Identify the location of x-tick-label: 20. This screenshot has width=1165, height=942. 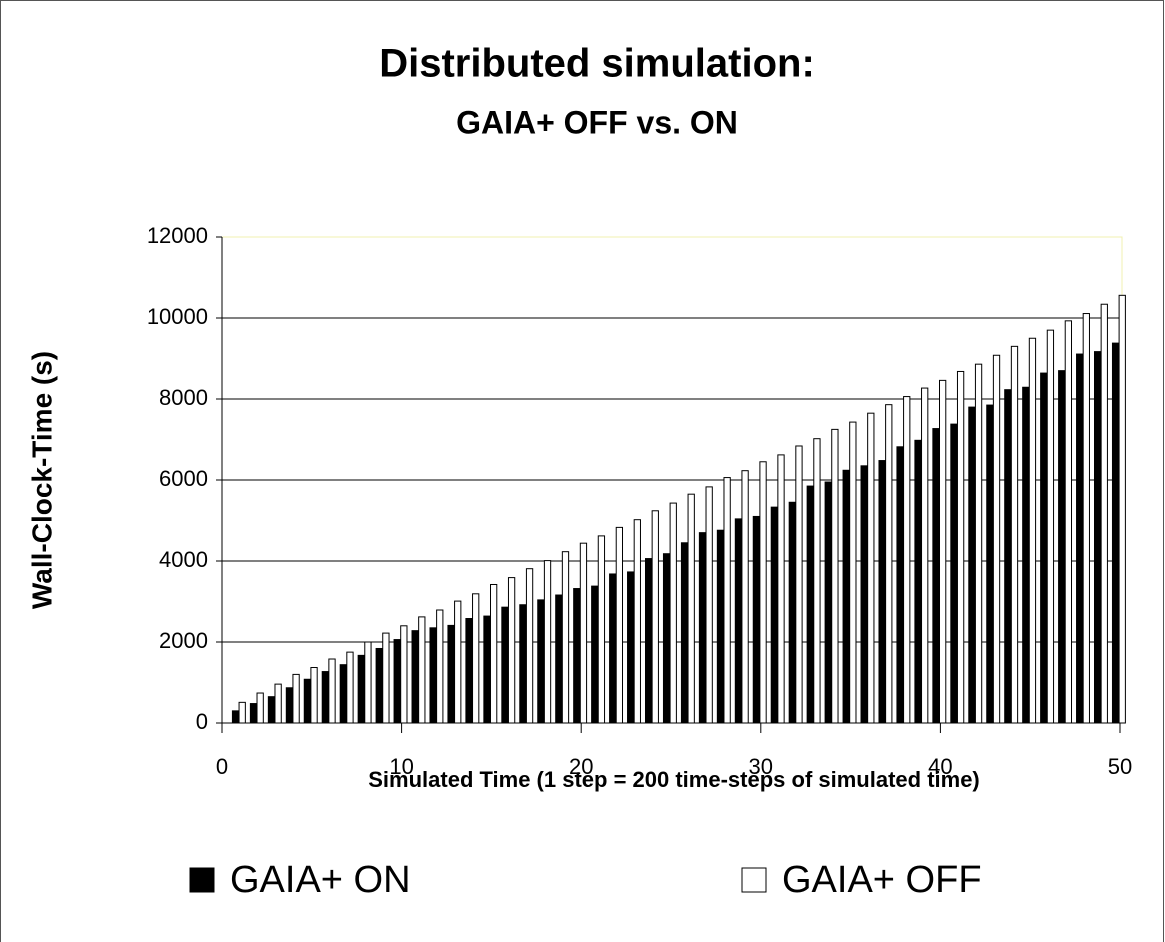
(581, 766).